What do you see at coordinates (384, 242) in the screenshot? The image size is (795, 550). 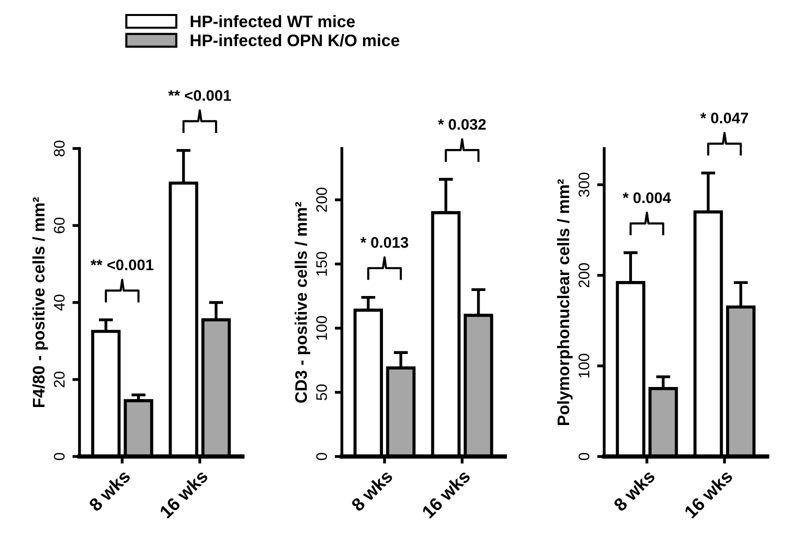 I see `annotation: * 0.013` at bounding box center [384, 242].